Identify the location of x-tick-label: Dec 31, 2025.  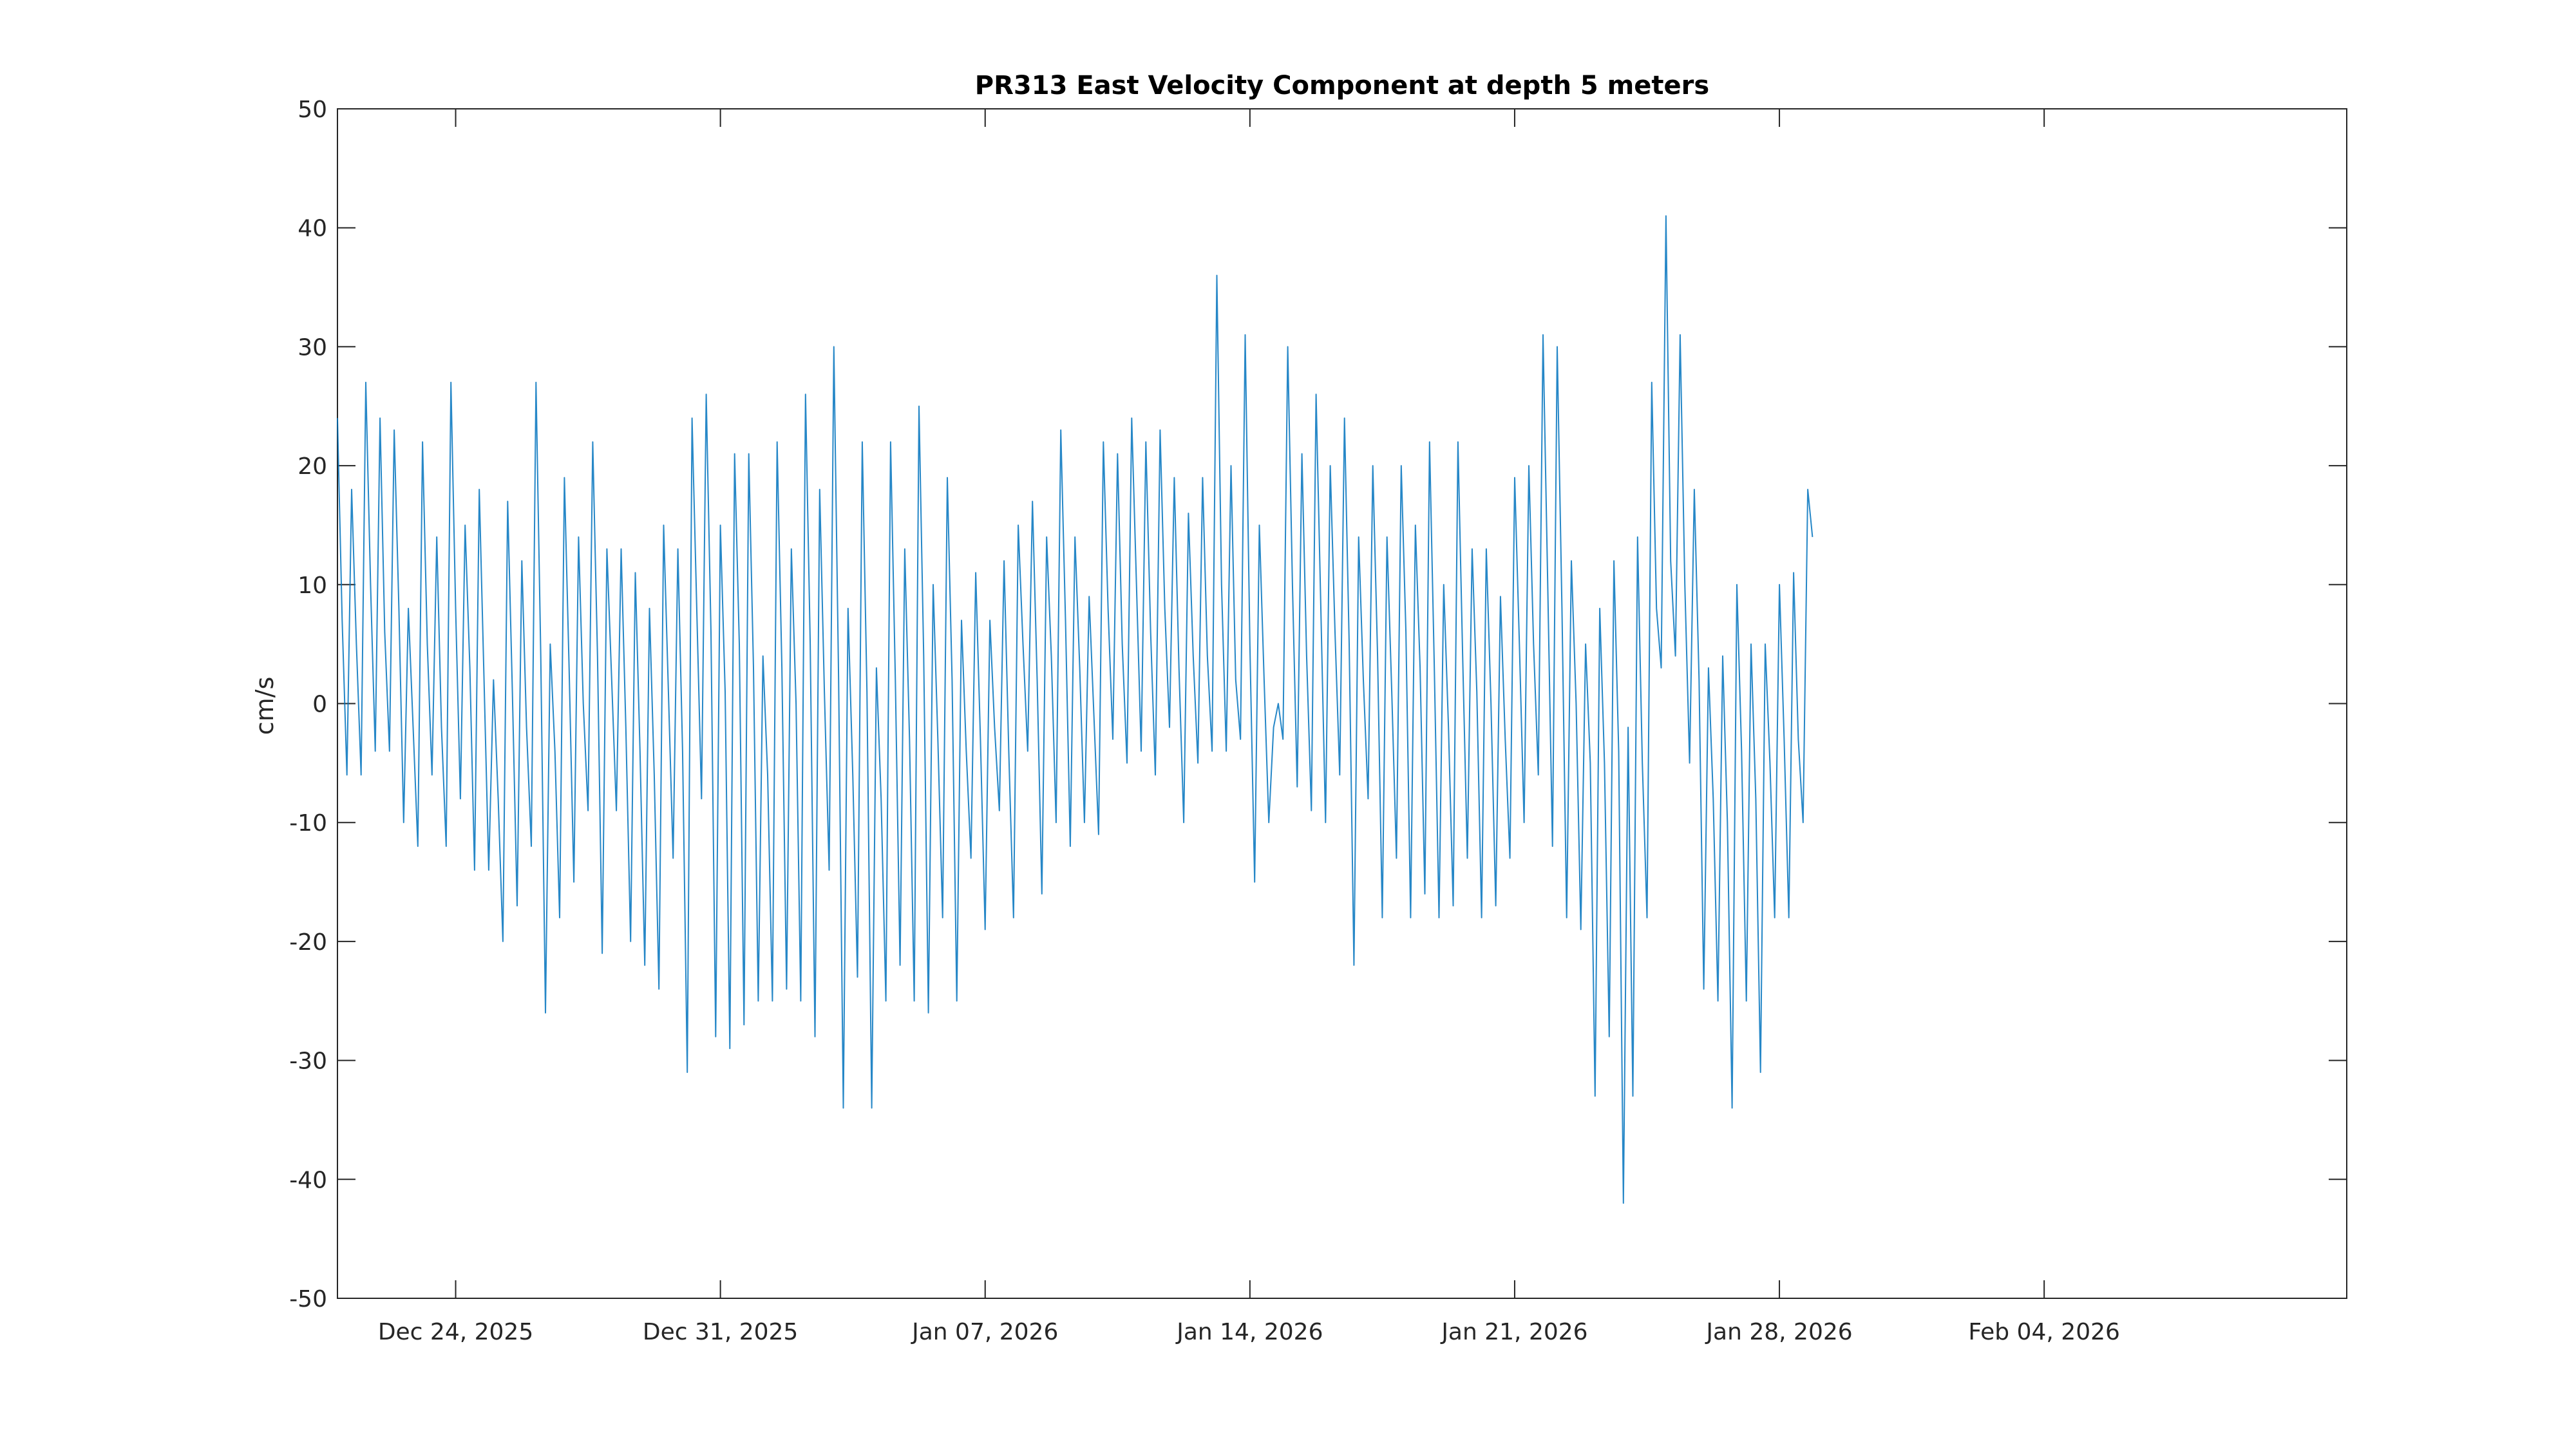
(720, 1332).